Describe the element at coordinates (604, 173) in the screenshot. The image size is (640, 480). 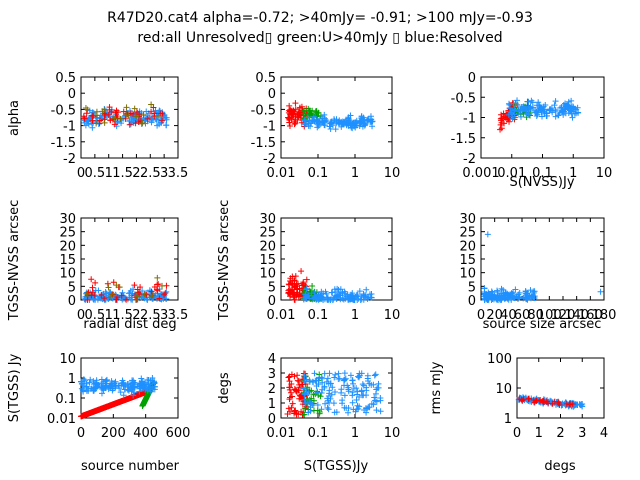
I see `x-tick-label: 10` at that location.